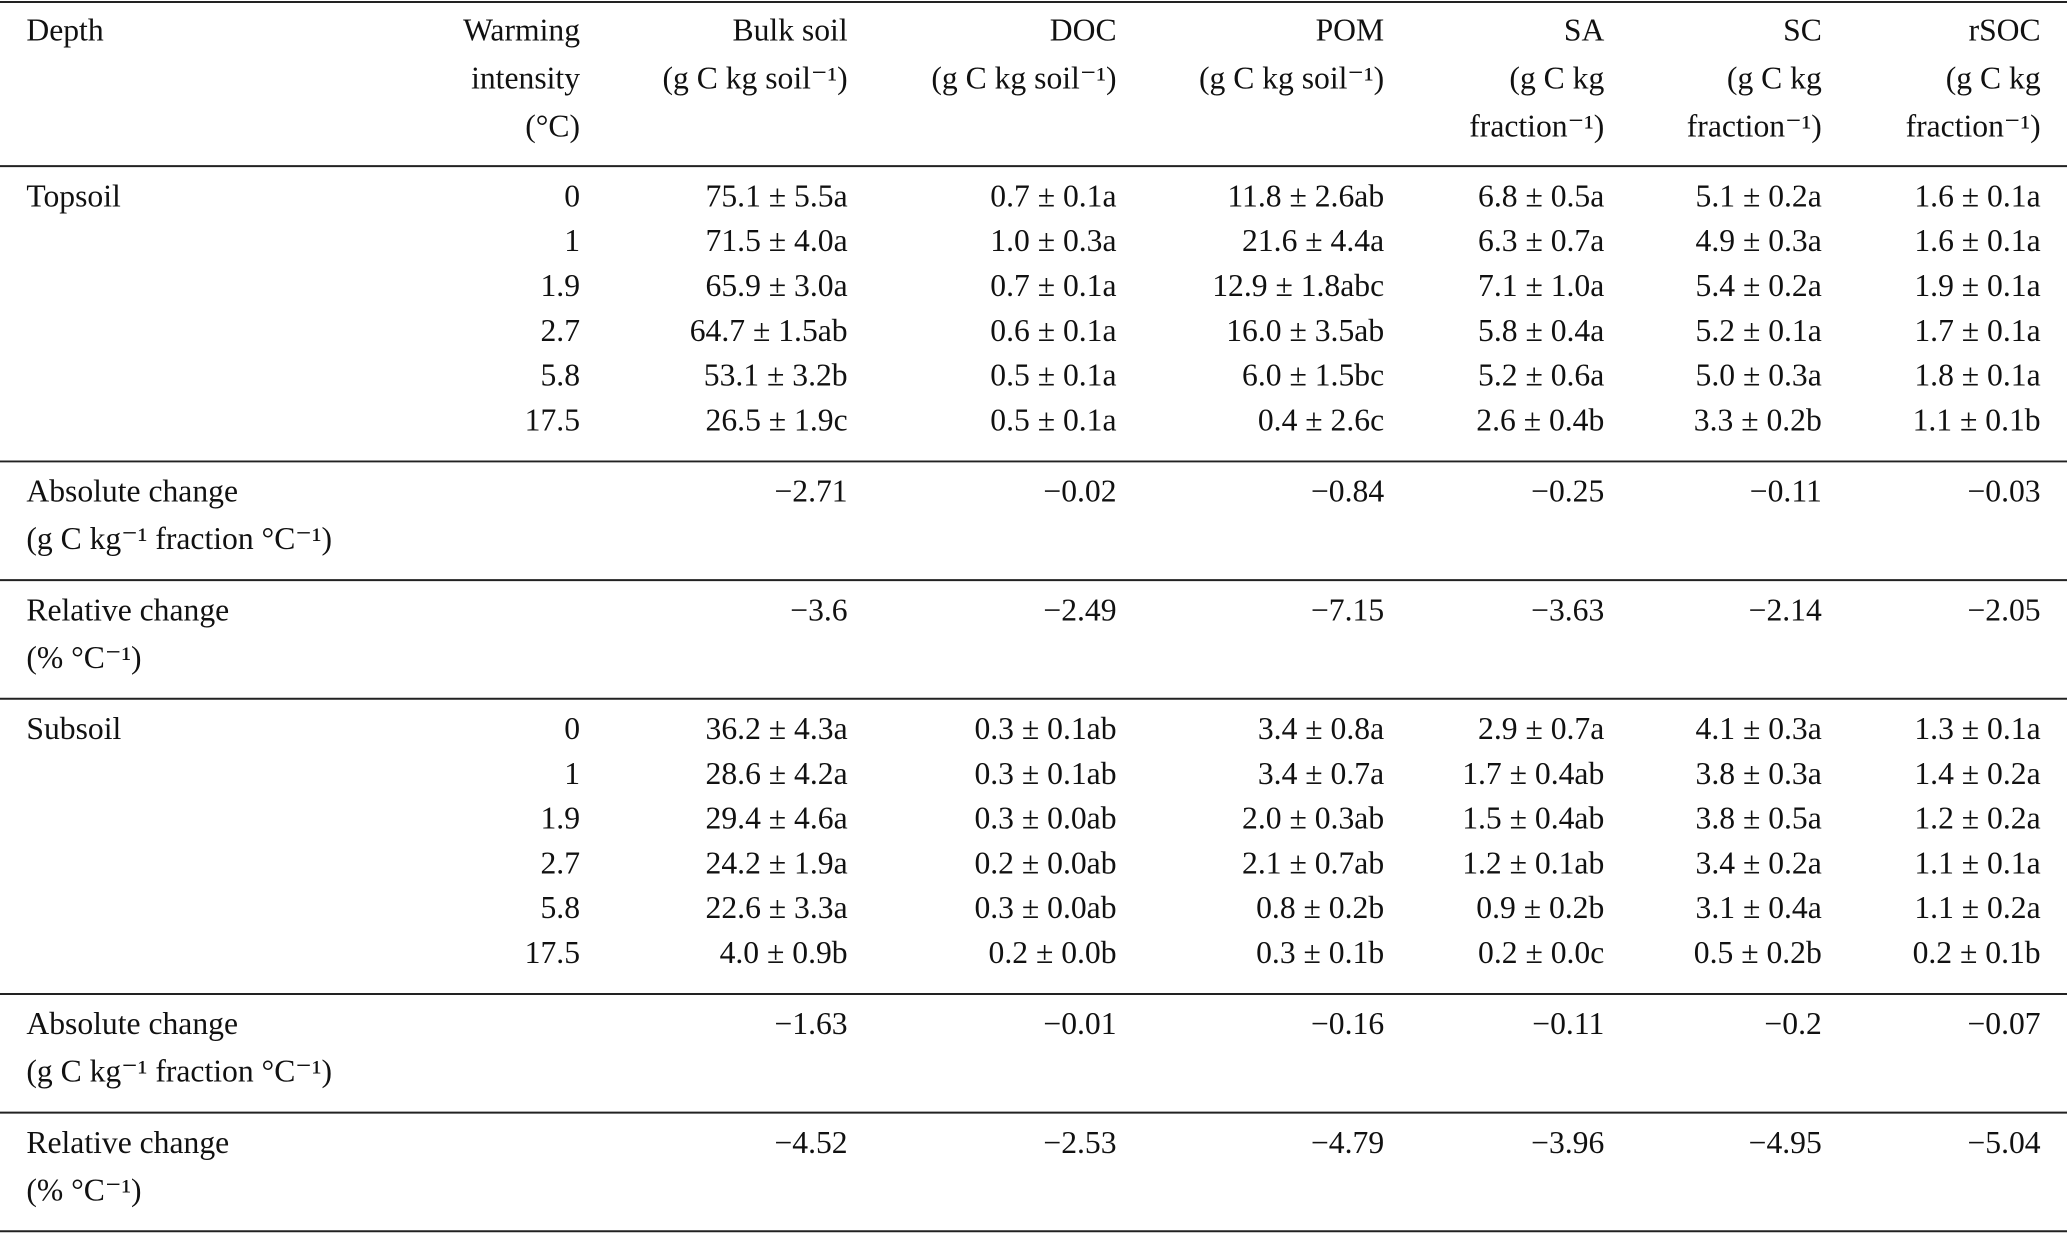 This screenshot has width=2067, height=1234. What do you see at coordinates (1556, 77) in the screenshot?
I see `header-cell: (g C kg` at bounding box center [1556, 77].